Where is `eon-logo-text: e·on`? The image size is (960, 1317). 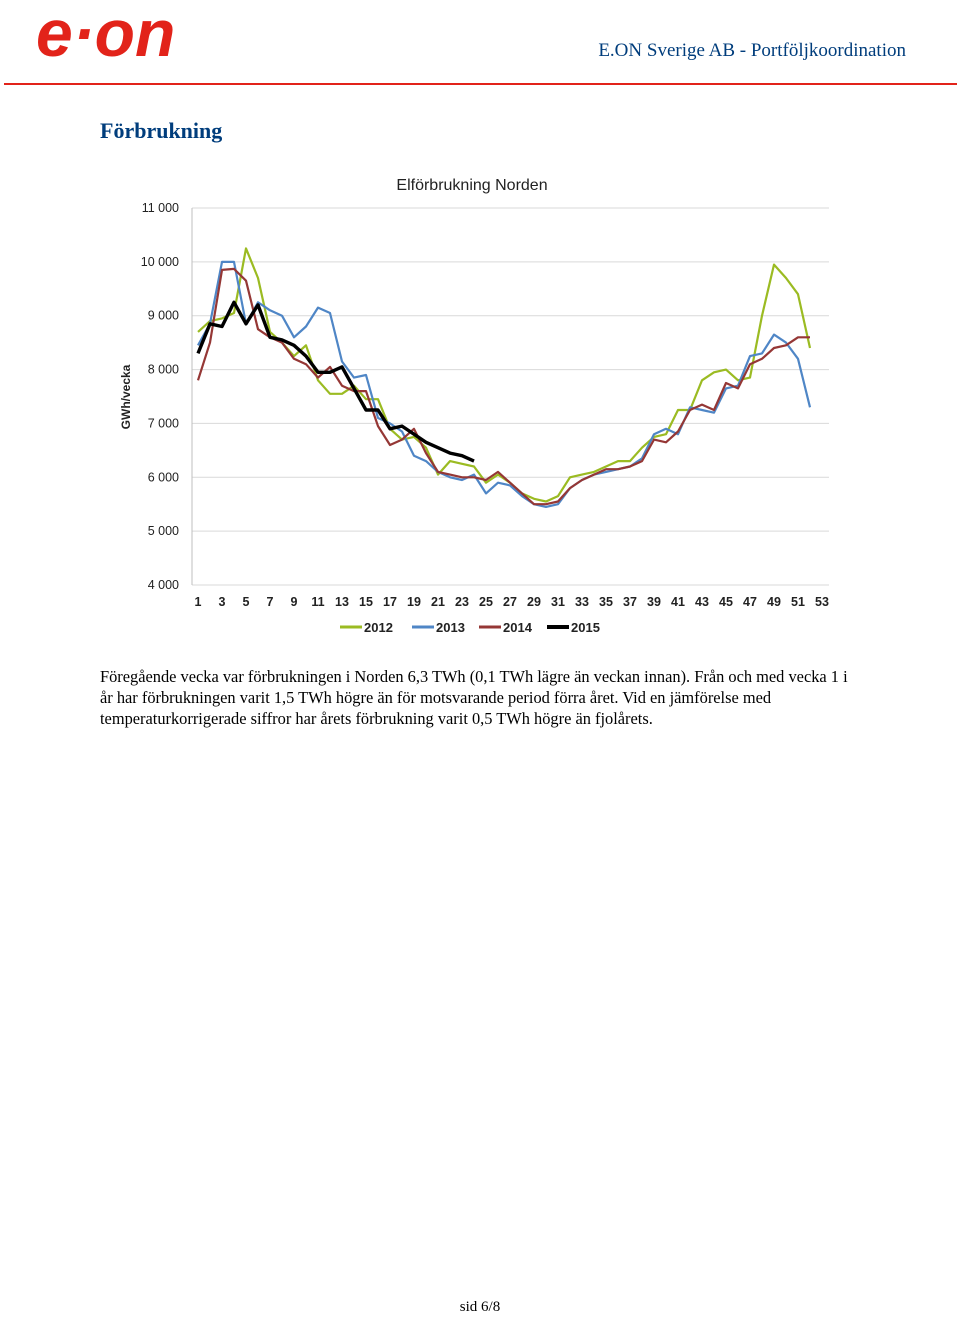
eon-logo-text: e·on is located at coordinates (105, 34).